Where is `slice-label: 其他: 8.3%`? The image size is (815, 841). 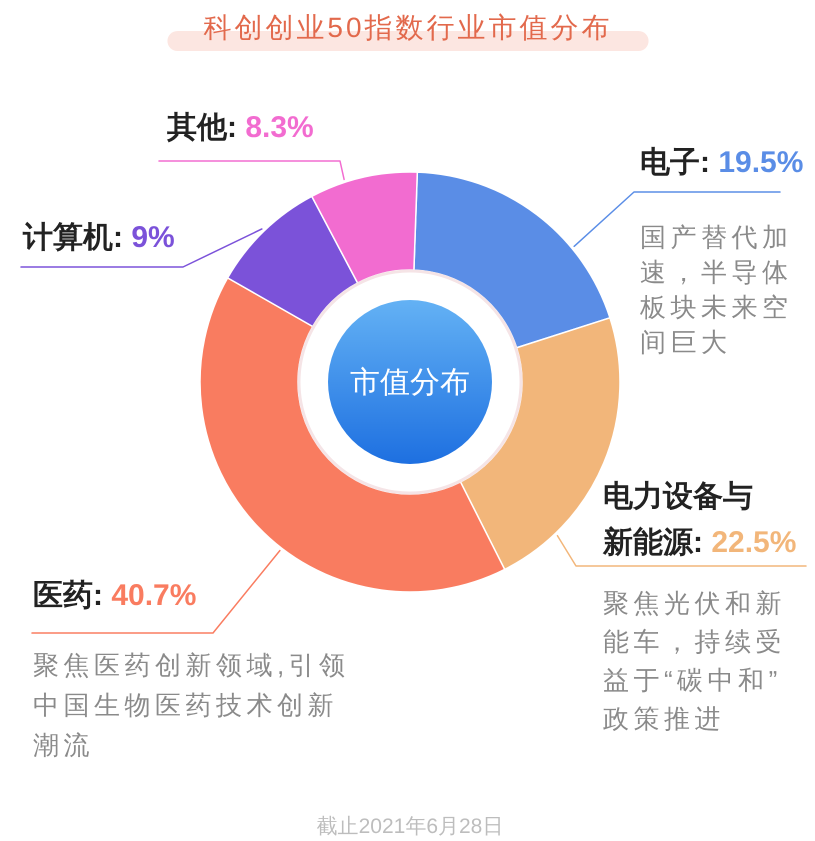
slice-label: 其他: 8.3% is located at coordinates (240, 127).